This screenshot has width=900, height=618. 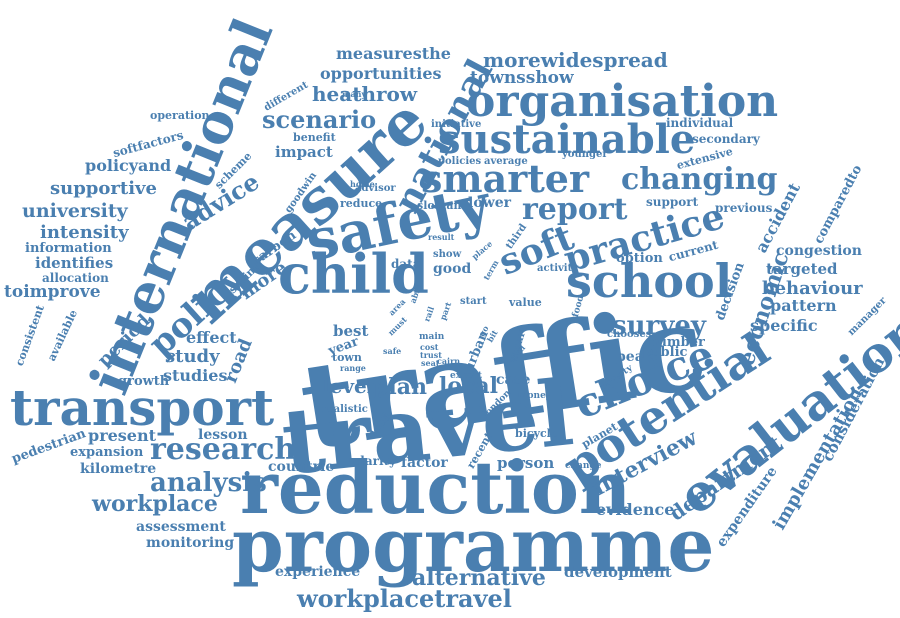 I want to click on word-cloud-word: show, so click(x=447, y=254).